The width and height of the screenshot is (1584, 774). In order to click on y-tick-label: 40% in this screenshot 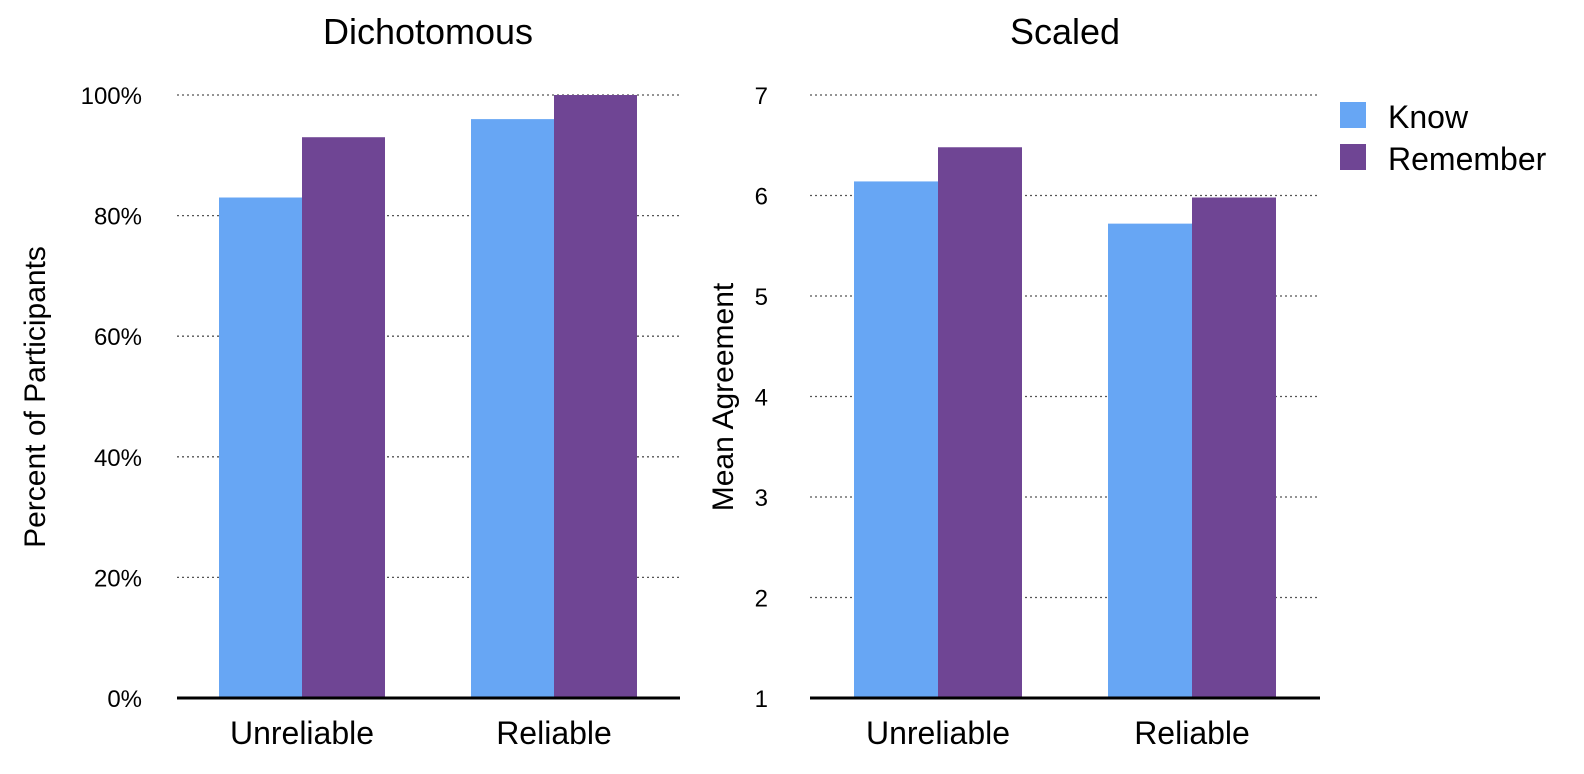, I will do `click(118, 458)`.